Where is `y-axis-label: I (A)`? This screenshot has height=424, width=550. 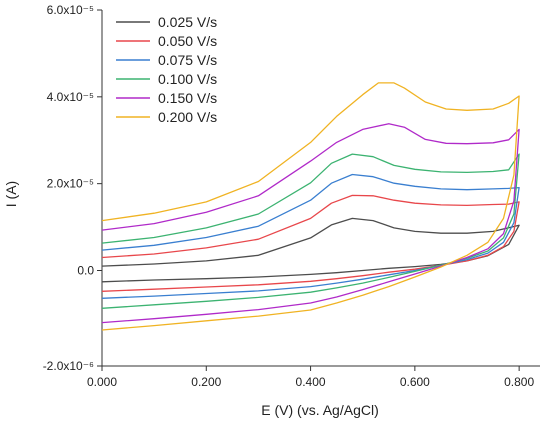
y-axis-label: I (A) is located at coordinates (11, 194).